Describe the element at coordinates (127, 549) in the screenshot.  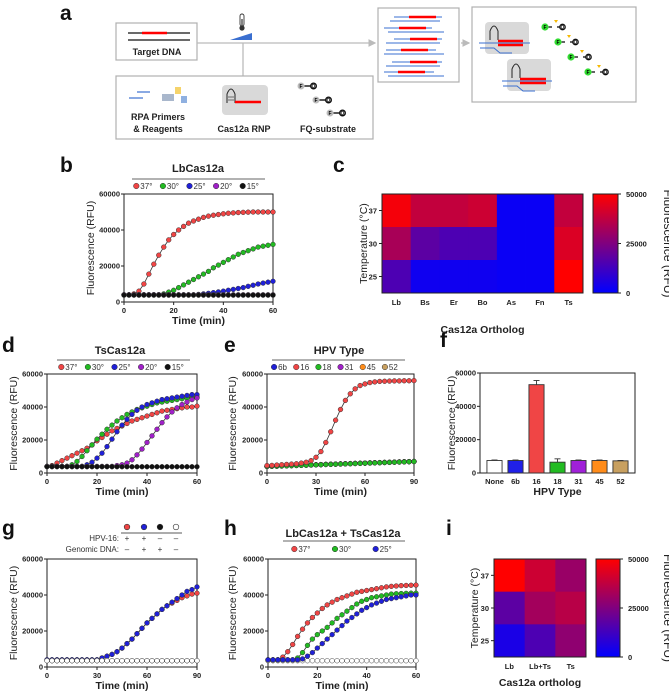
I see `legend-condition-mark: –` at that location.